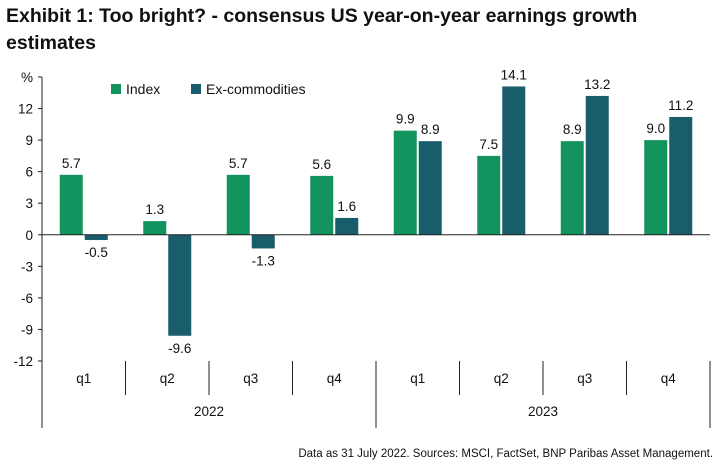 This screenshot has width=725, height=472. I want to click on data-label: -1.3, so click(263, 260).